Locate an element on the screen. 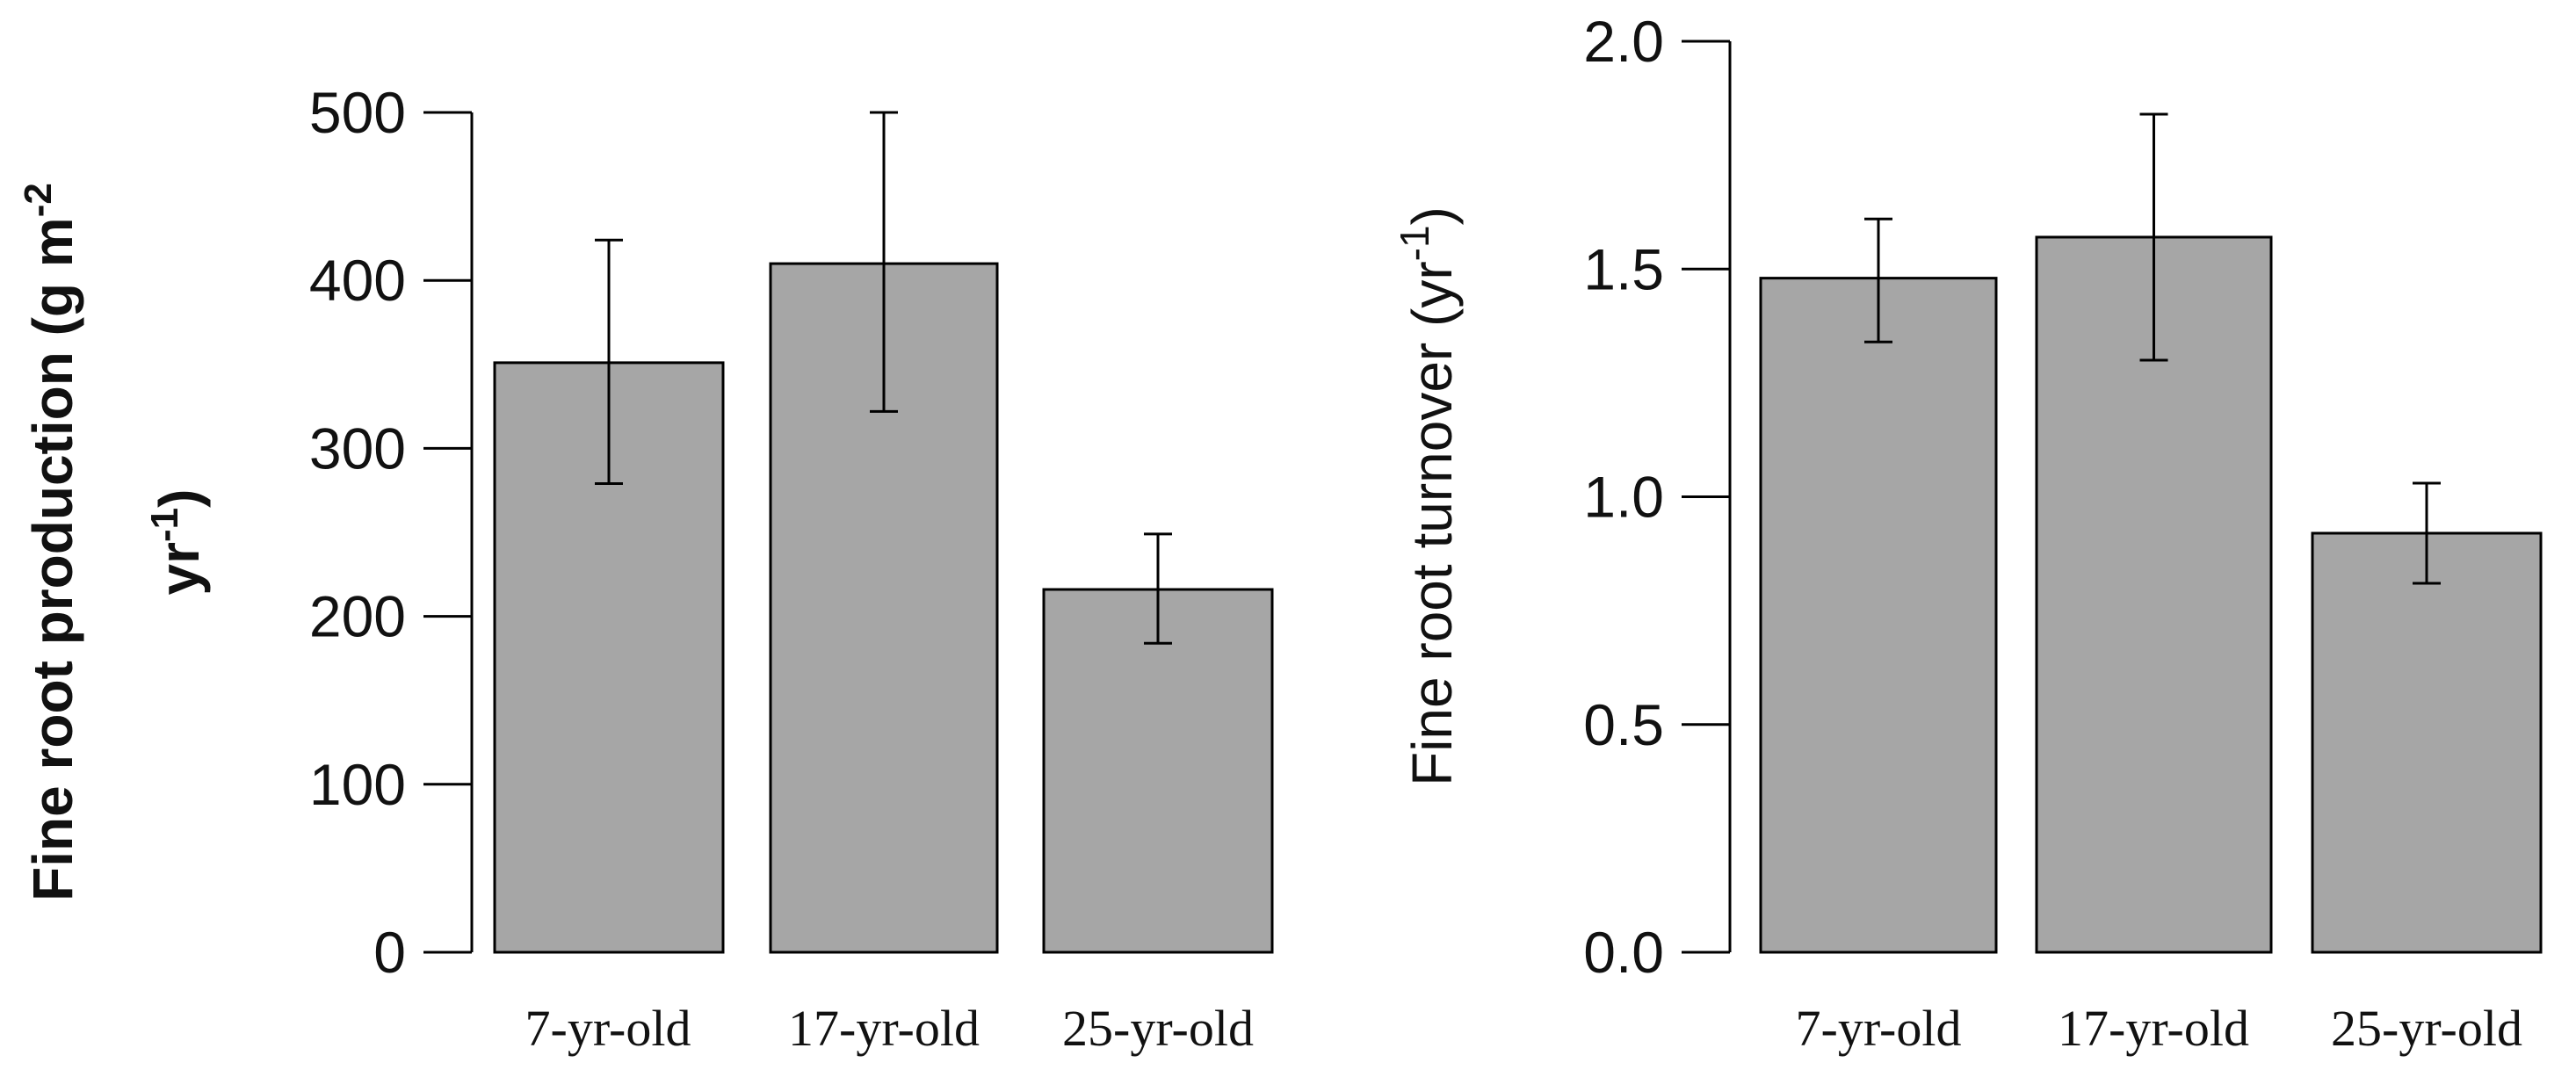 Image resolution: width=2576 pixels, height=1077 pixels. turnover-y-axis-label: Fine root turnover (yr-1) is located at coordinates (1428, 496).